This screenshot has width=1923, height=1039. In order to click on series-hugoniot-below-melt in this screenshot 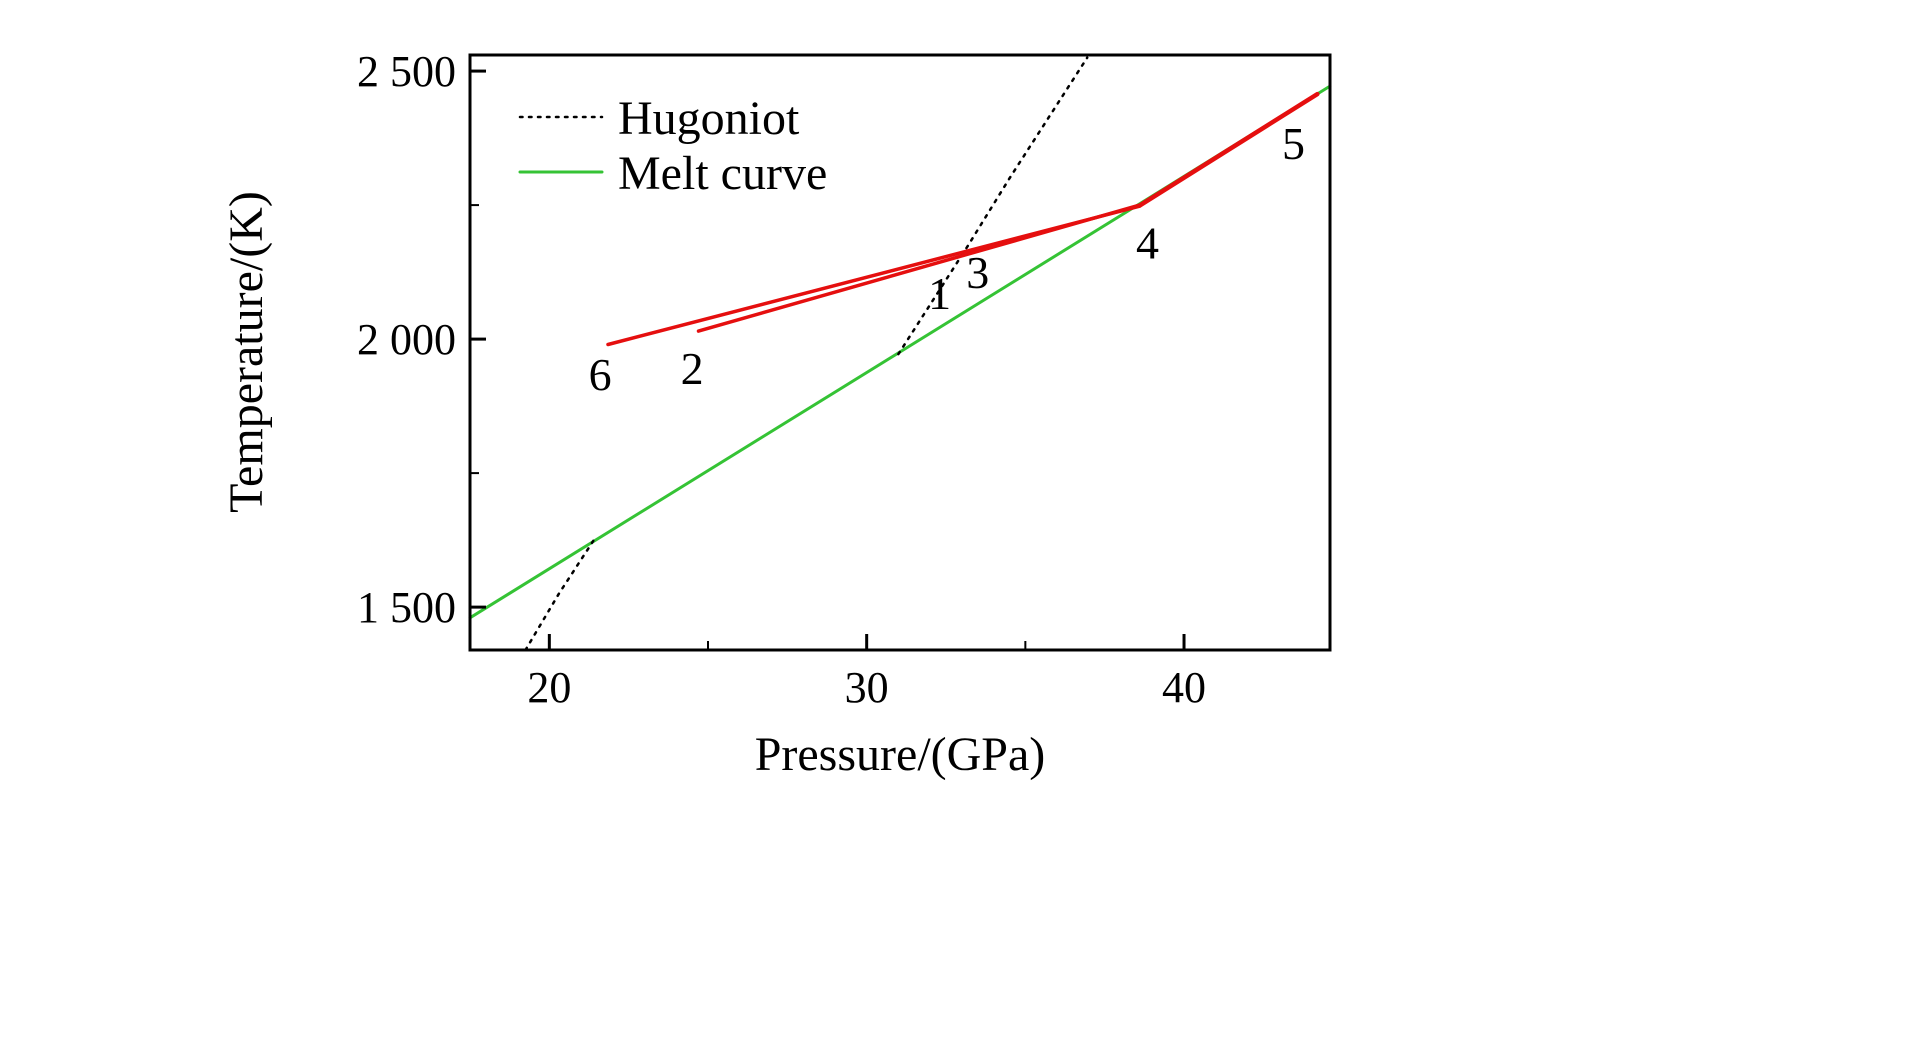, I will do `click(560, 595)`.